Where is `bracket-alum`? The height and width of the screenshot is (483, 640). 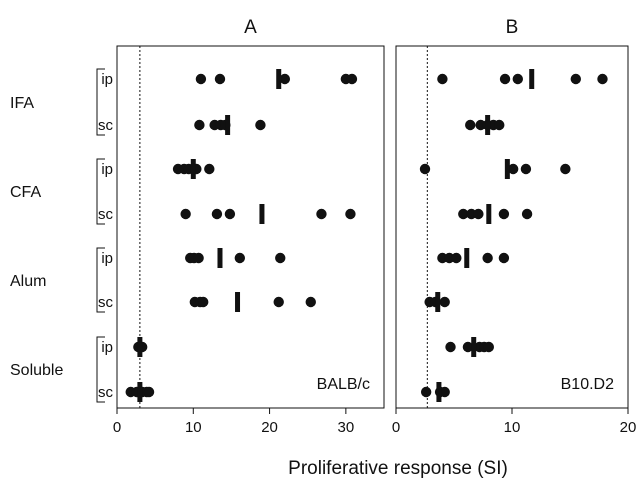 bracket-alum is located at coordinates (100, 280).